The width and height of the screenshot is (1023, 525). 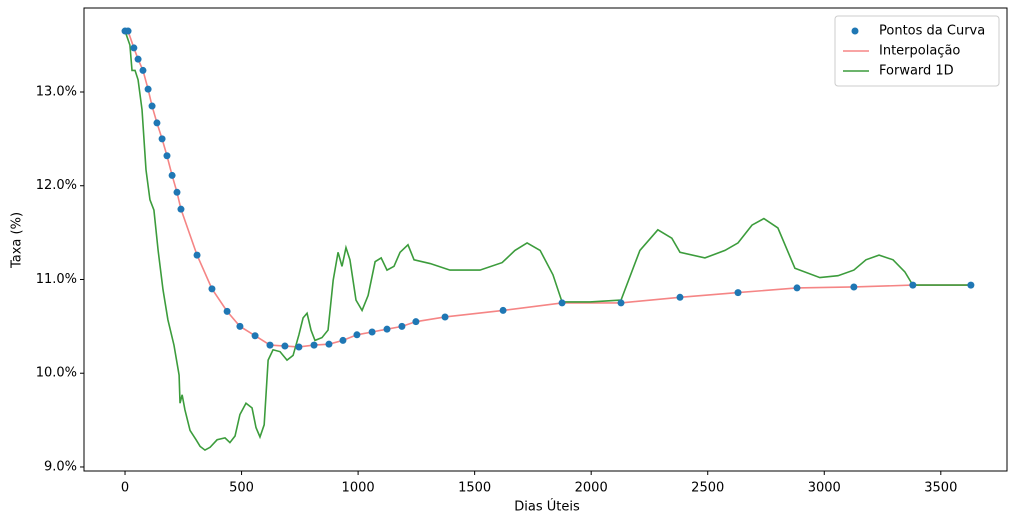 What do you see at coordinates (932, 31) in the screenshot?
I see `legend-label: Pontos da Curva` at bounding box center [932, 31].